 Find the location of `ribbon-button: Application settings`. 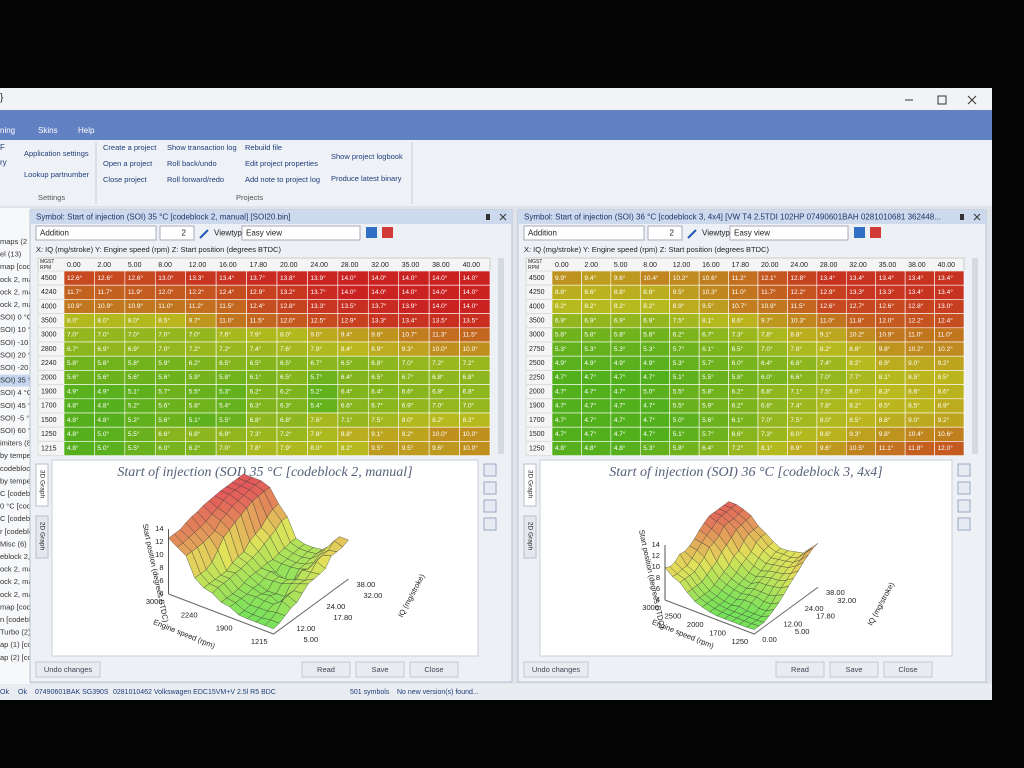

ribbon-button: Application settings is located at coordinates (56, 153).